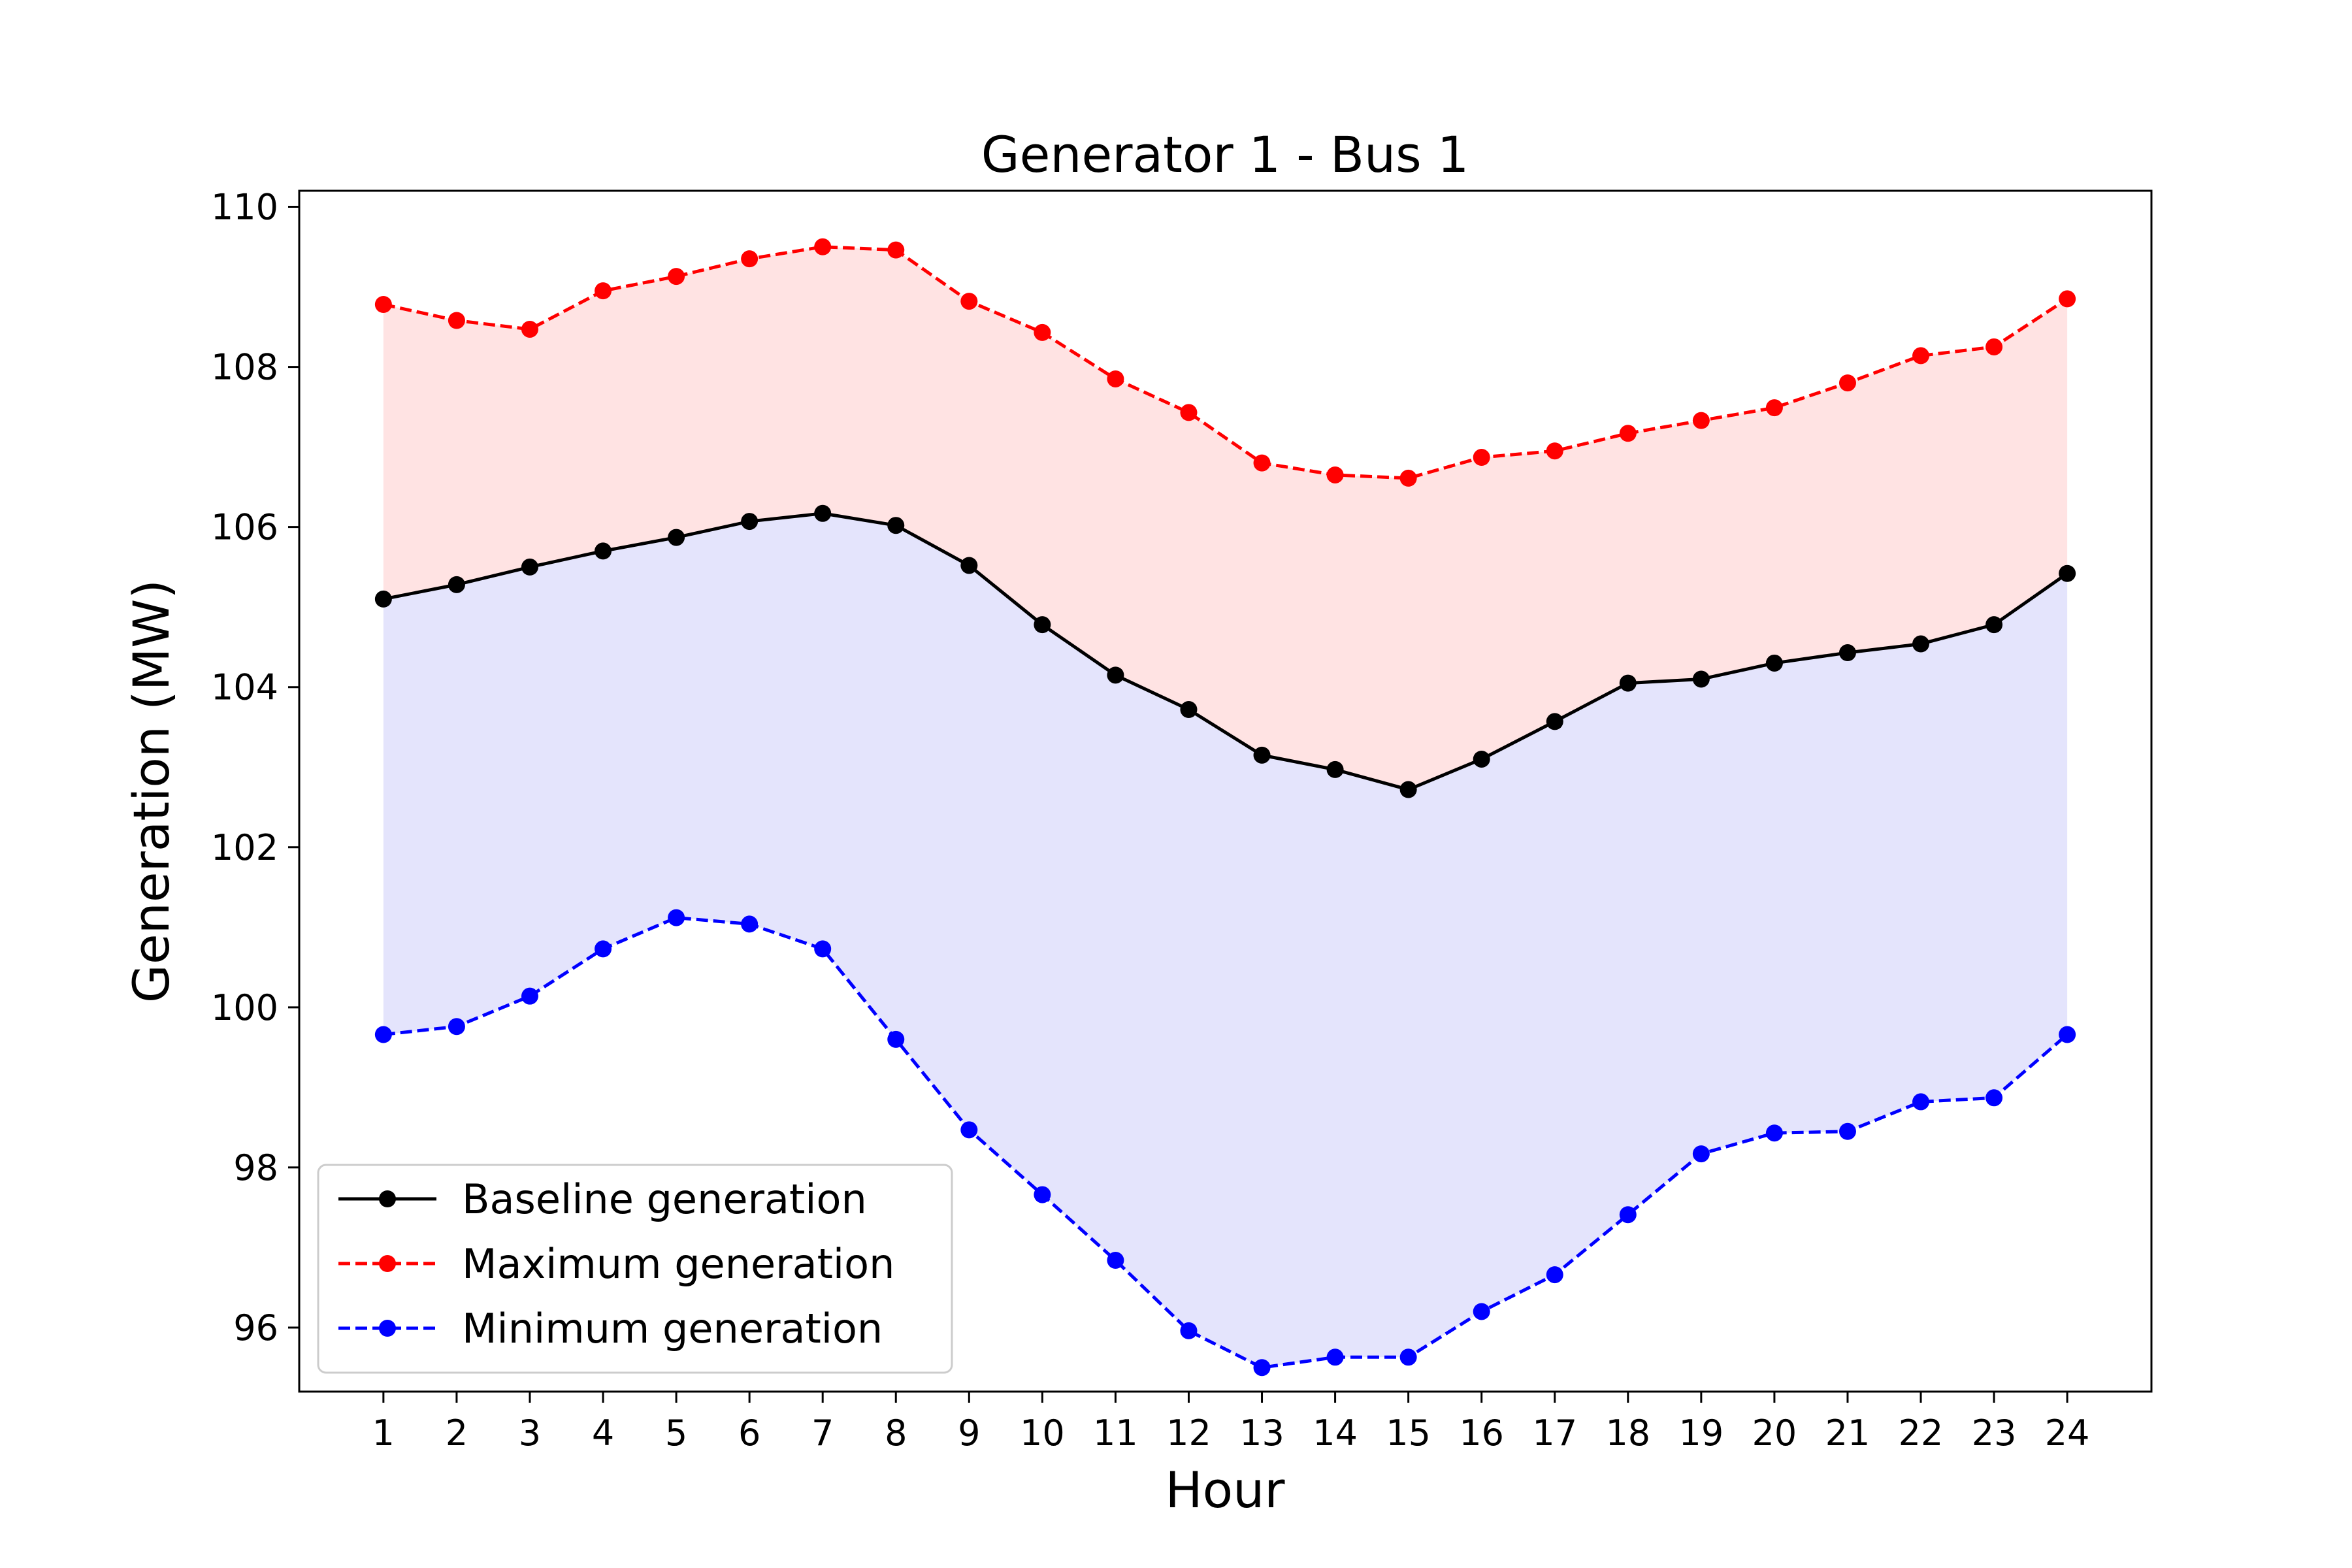 Image resolution: width=2352 pixels, height=1568 pixels. Describe the element at coordinates (1481, 1433) in the screenshot. I see `x-tick-label: 16` at that location.